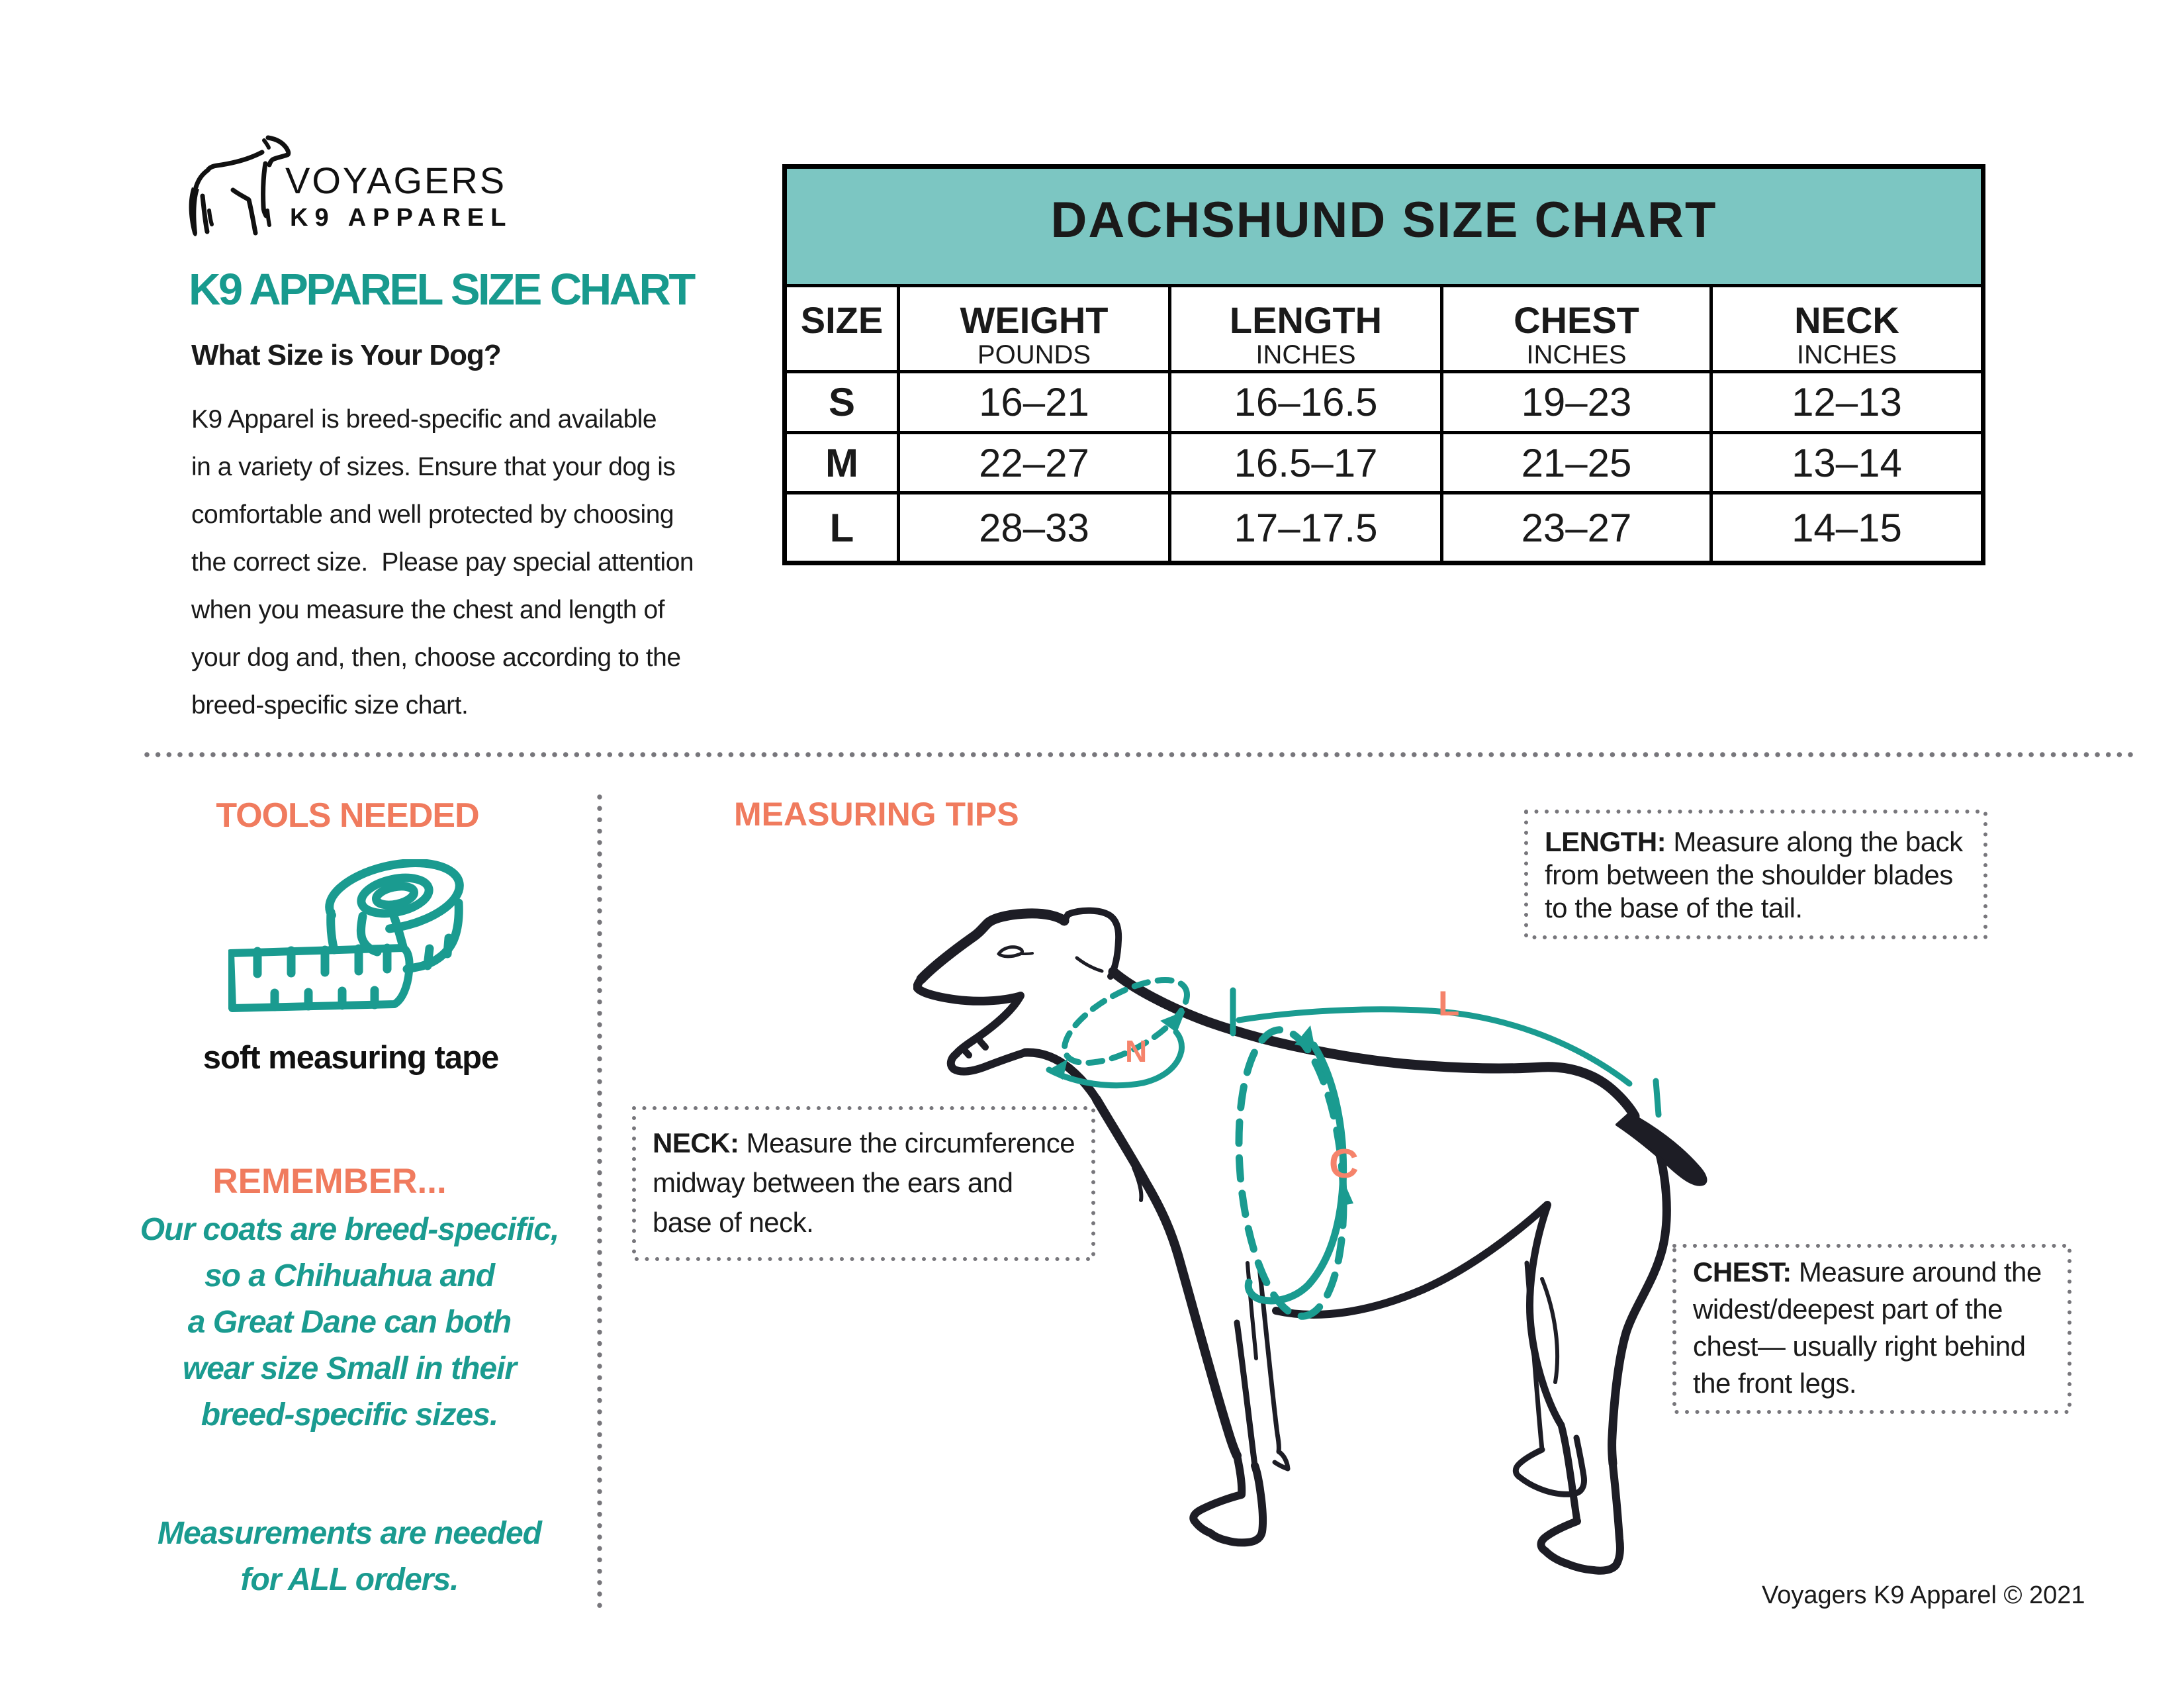  Describe the element at coordinates (1344, 1164) in the screenshot. I see `svg-text: C` at that location.